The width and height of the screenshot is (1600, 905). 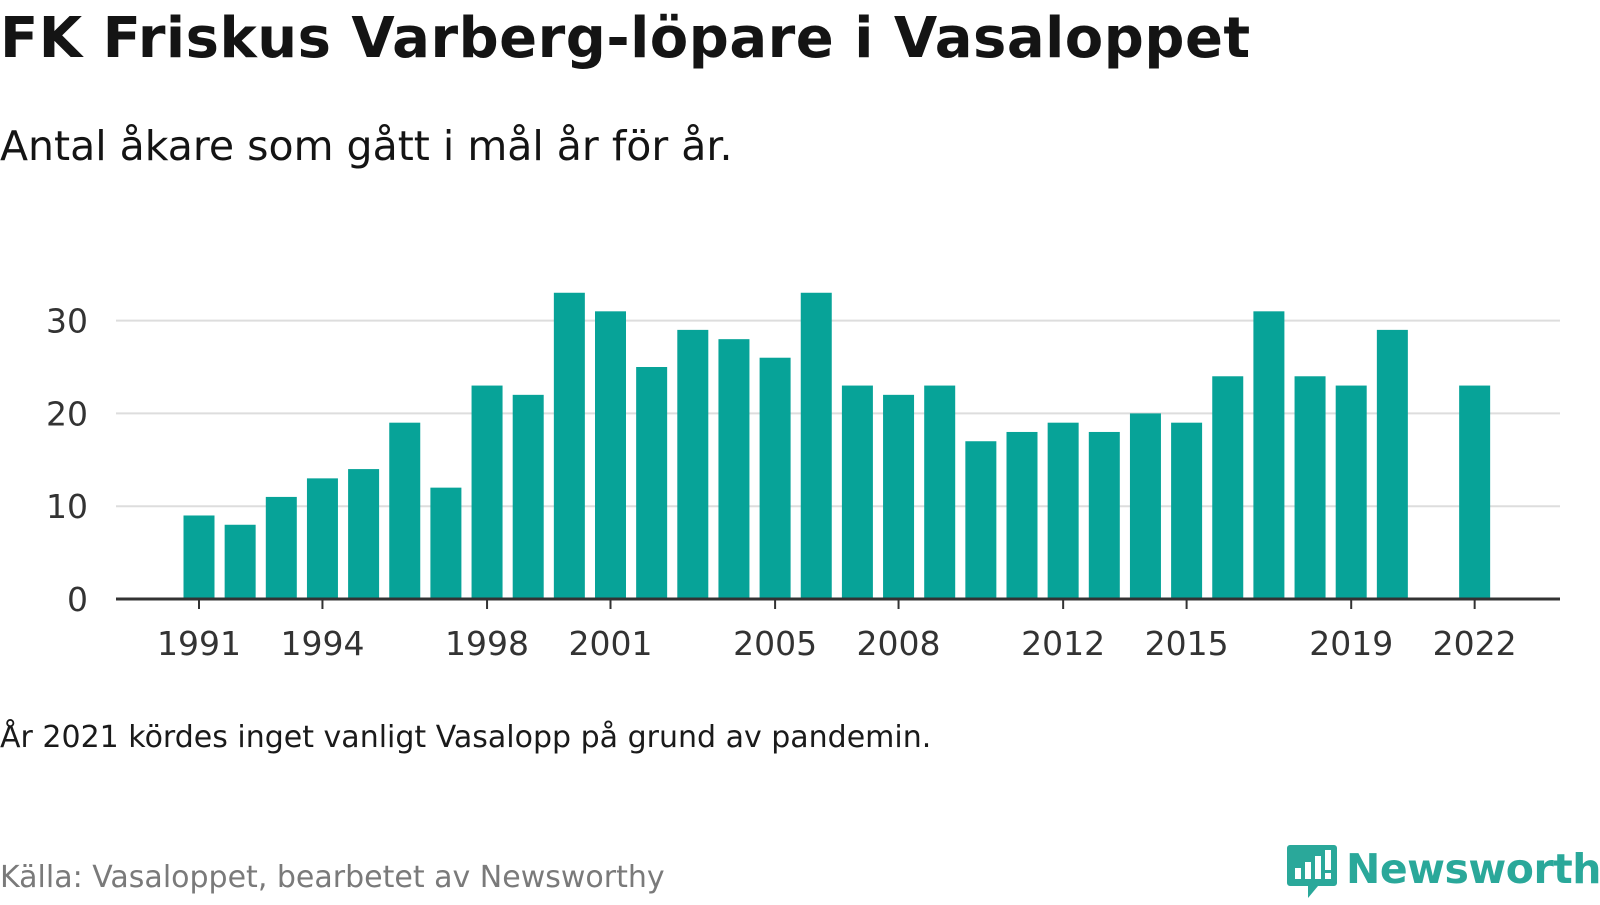 What do you see at coordinates (775, 643) in the screenshot?
I see `x-tick-label: 2005` at bounding box center [775, 643].